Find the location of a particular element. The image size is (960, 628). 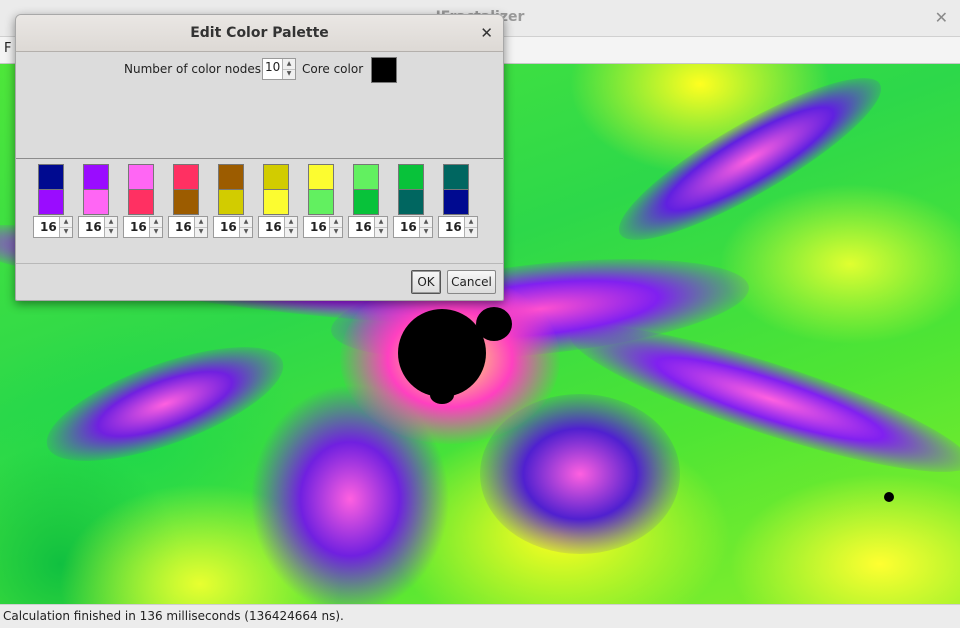

fractal-band is located at coordinates (750, 164).